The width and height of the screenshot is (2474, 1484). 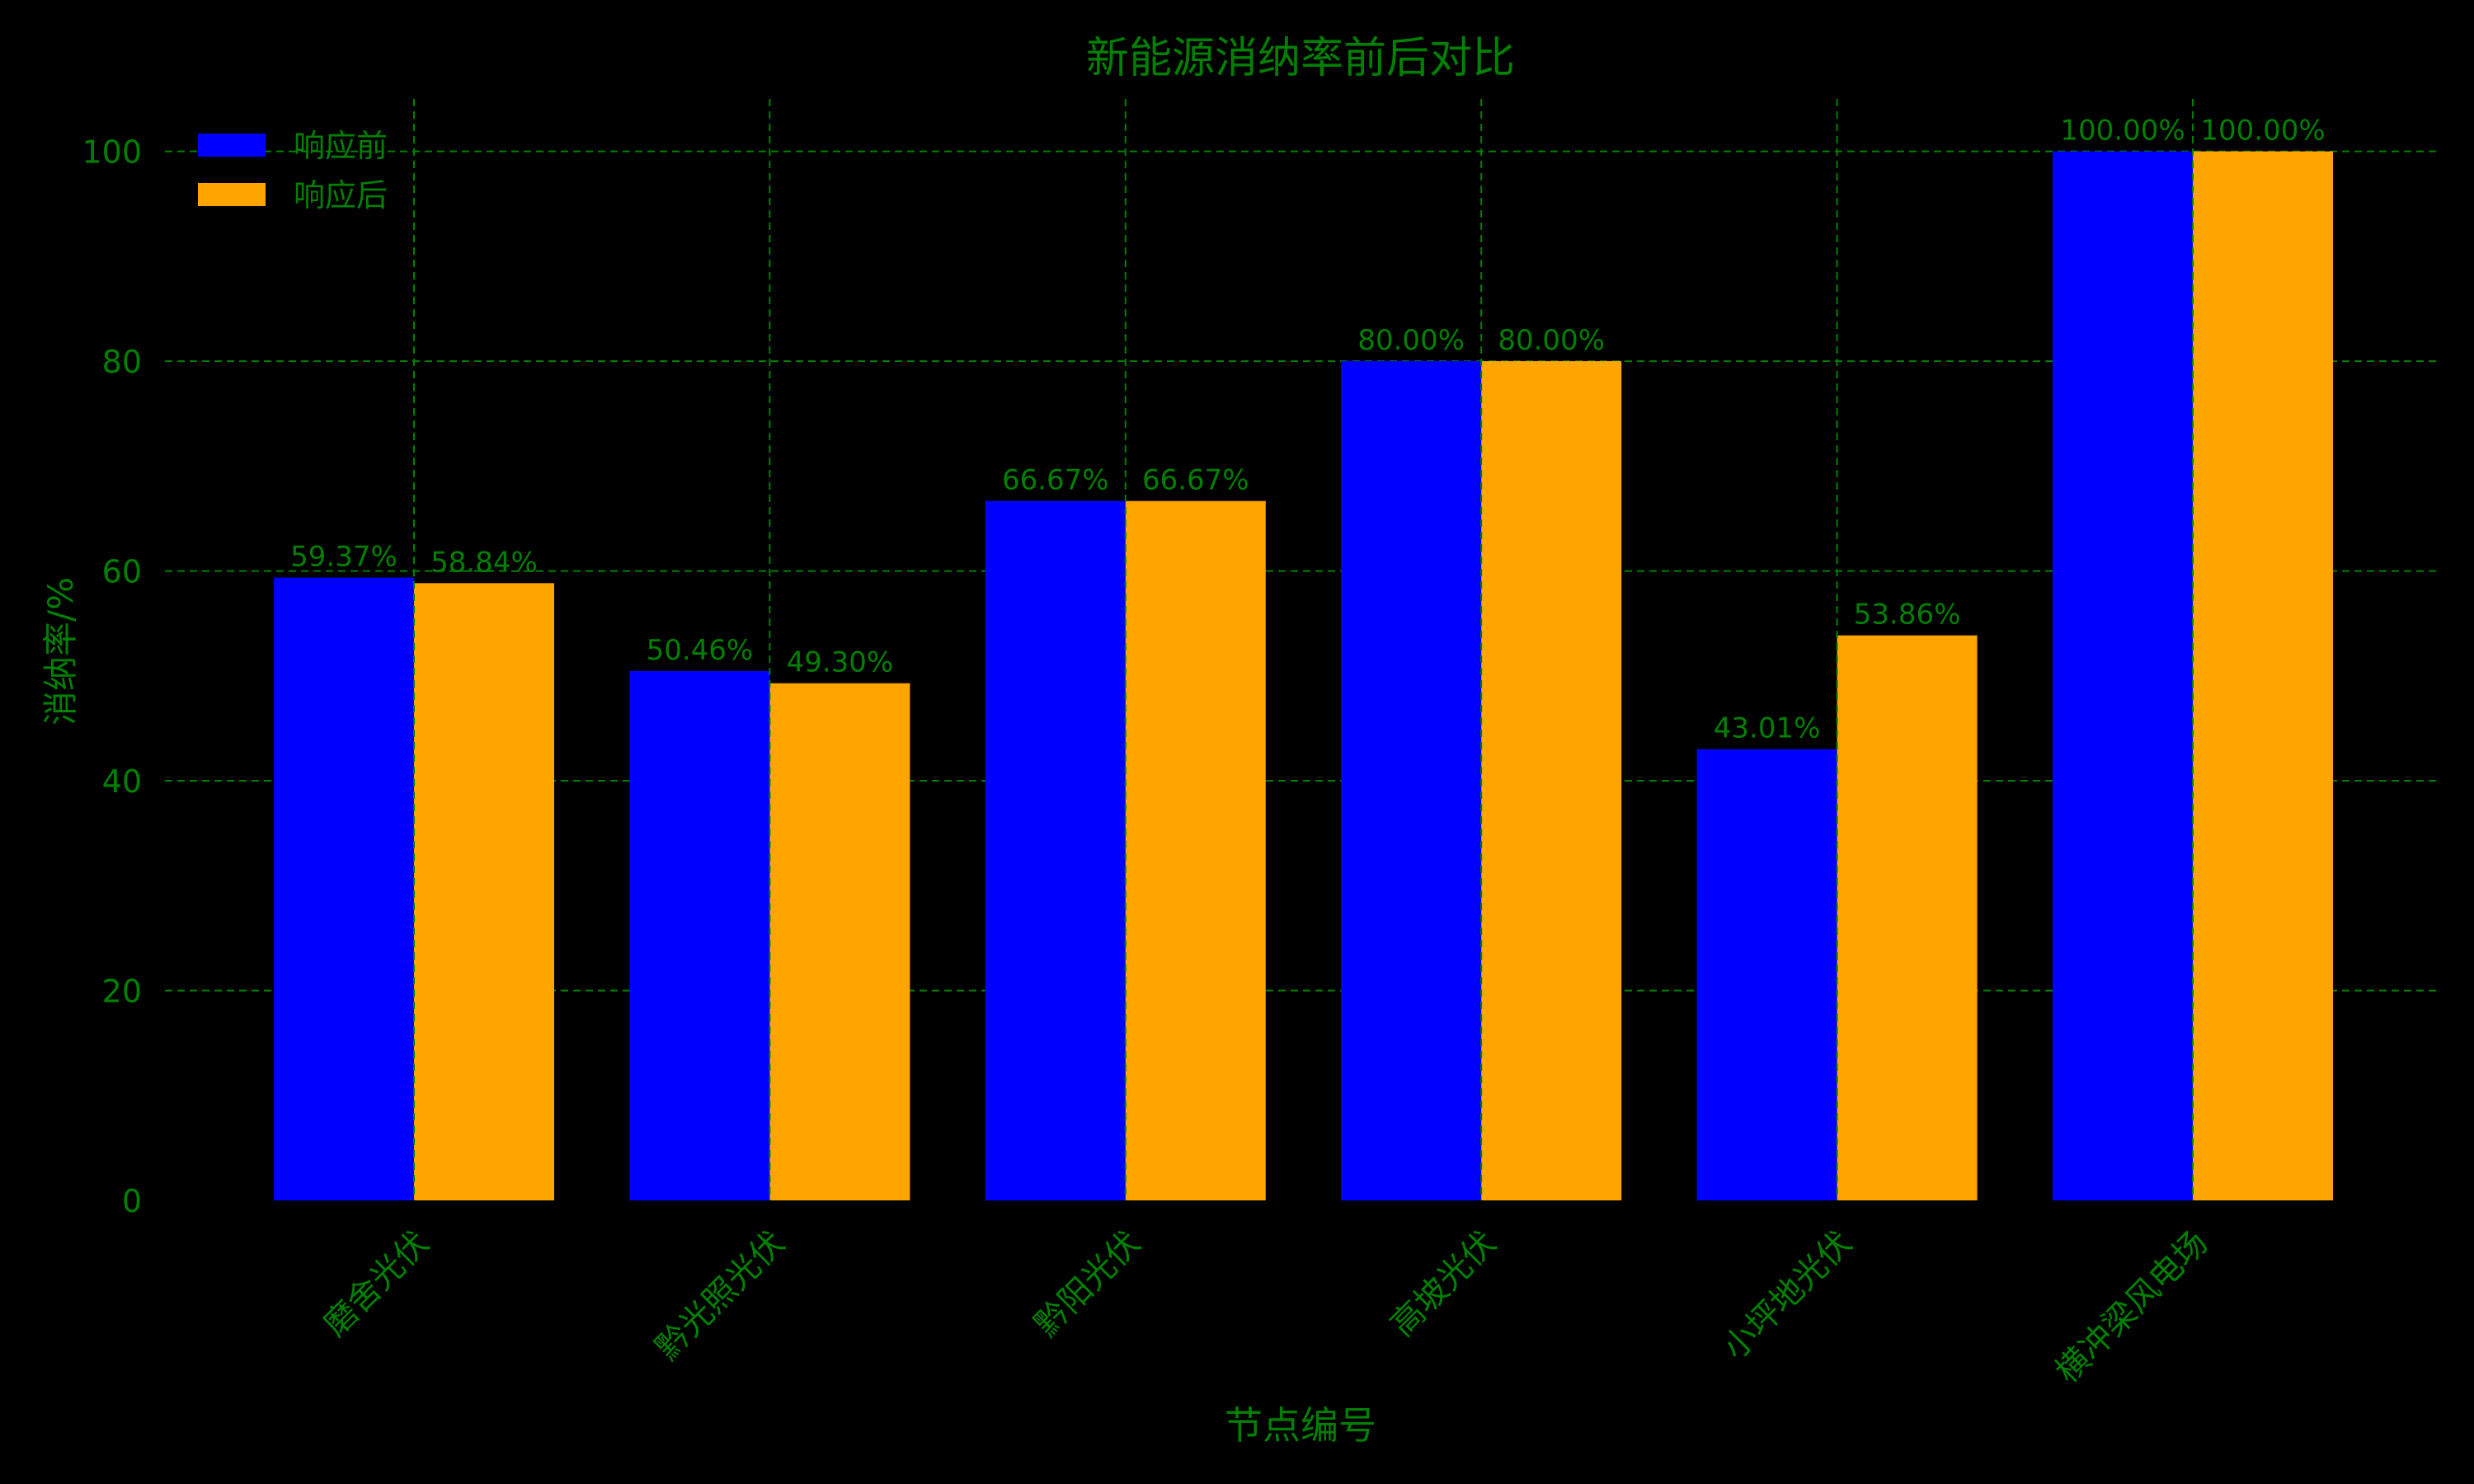 I want to click on y-tick-label: 40, so click(x=122, y=781).